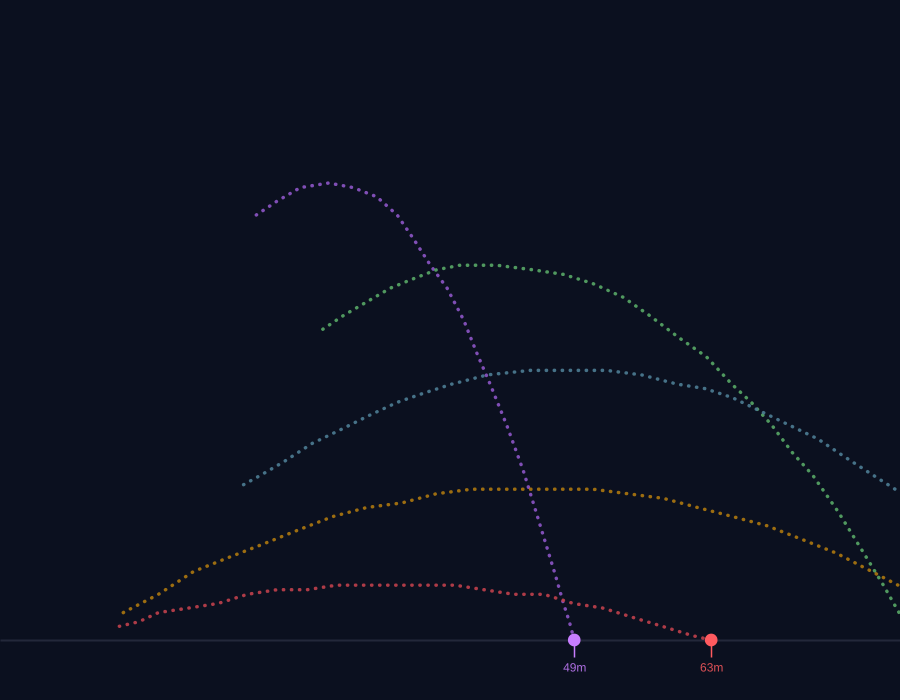  I want to click on x-tick-label: 49m, so click(574, 667).